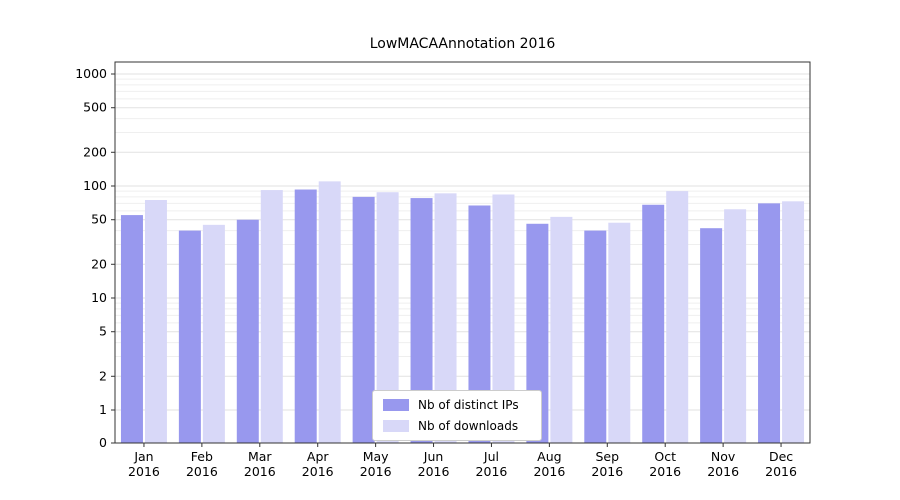  I want to click on legend-label-downloads: Nb of downloads, so click(468, 426).